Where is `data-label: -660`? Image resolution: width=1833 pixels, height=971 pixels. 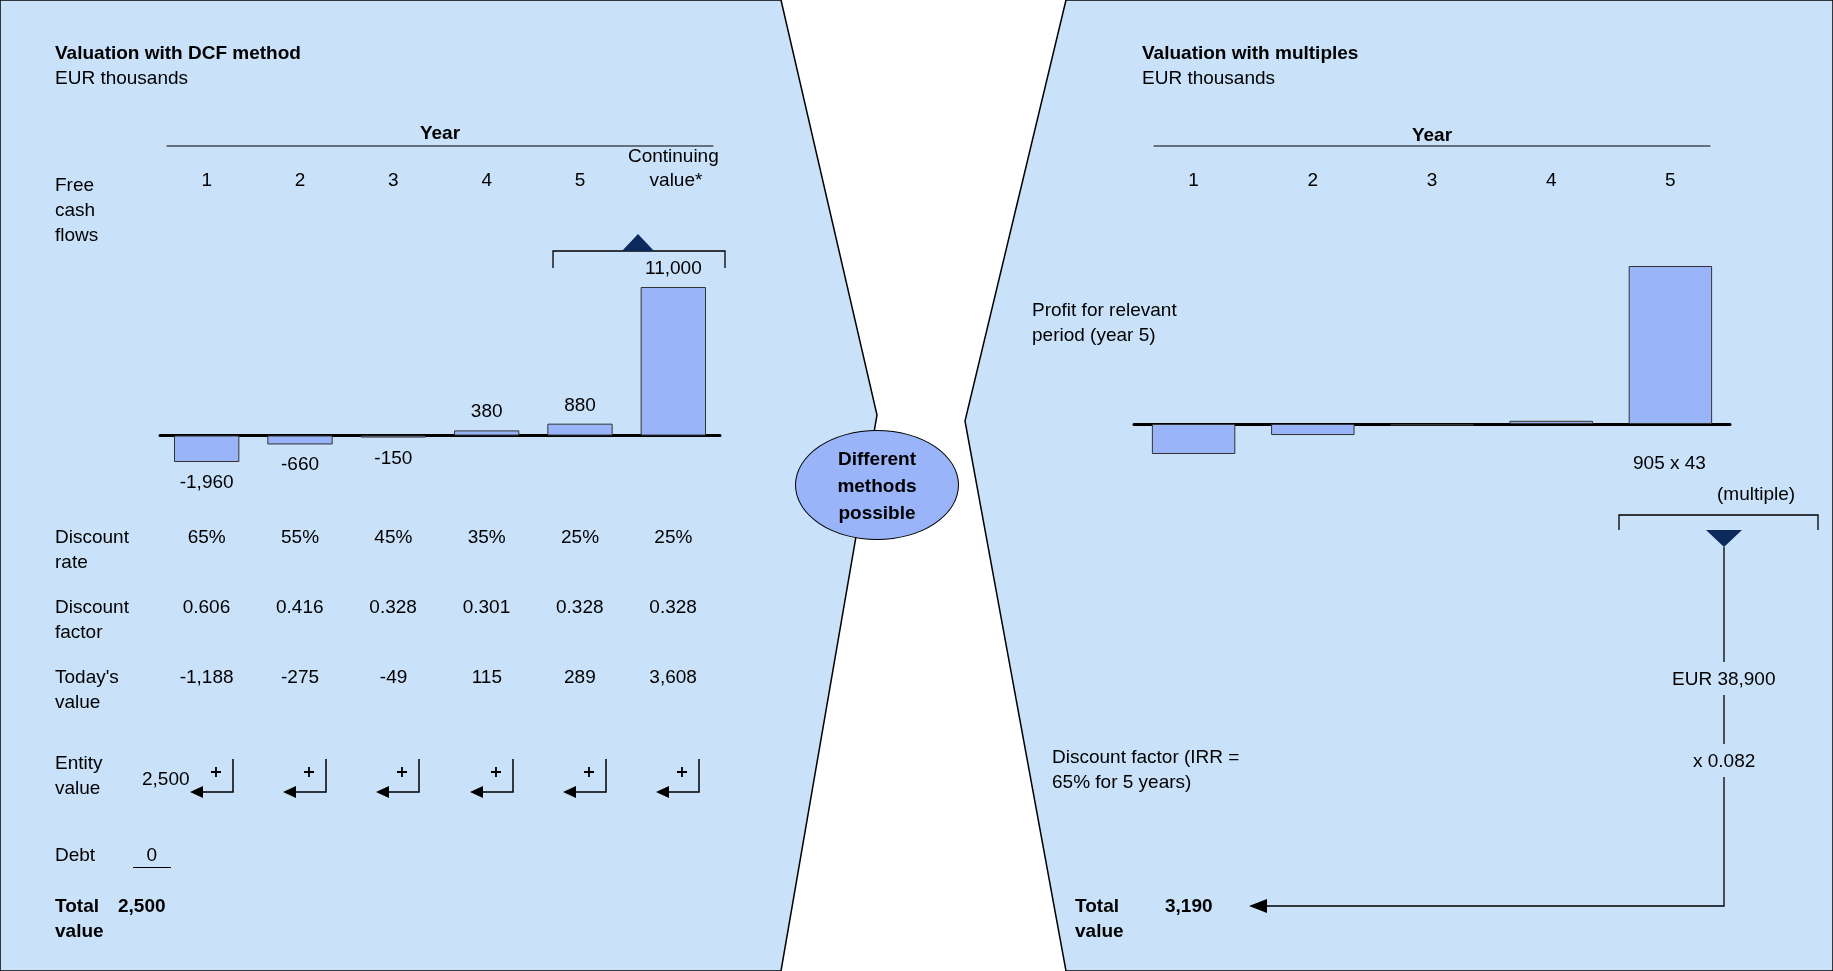 data-label: -660 is located at coordinates (300, 464).